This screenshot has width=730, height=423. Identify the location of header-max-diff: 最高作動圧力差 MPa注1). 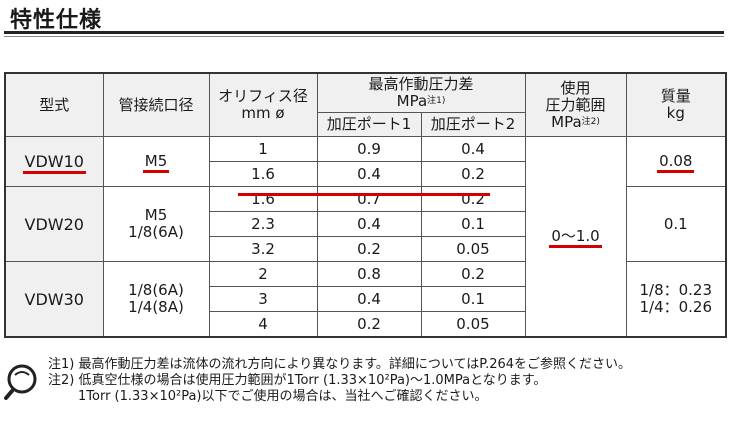
(421, 92).